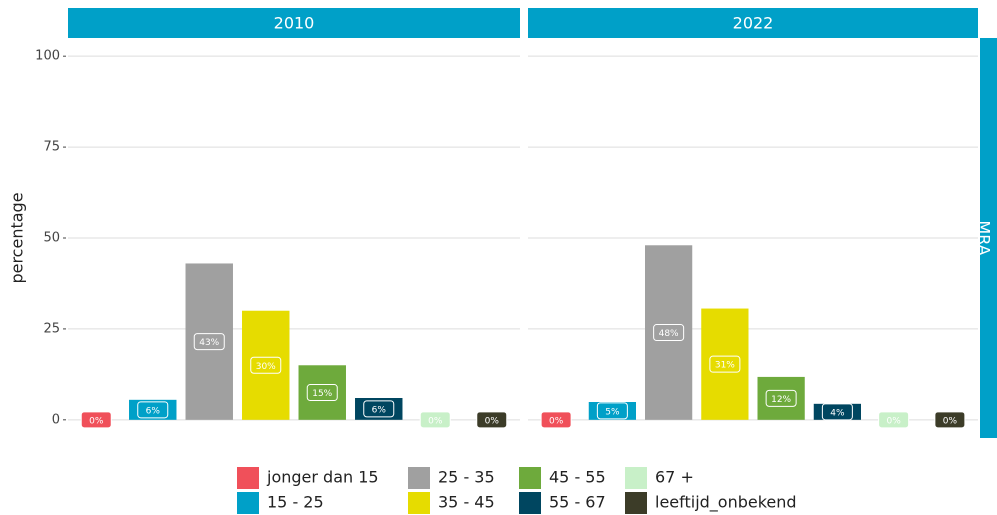  I want to click on value-label: 4%, so click(837, 413).